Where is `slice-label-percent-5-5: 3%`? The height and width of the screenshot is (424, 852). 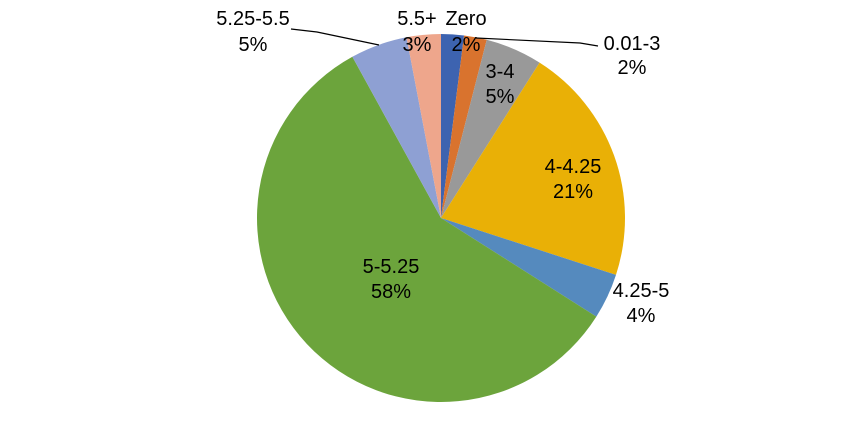
slice-label-percent-5-5: 3% is located at coordinates (417, 45).